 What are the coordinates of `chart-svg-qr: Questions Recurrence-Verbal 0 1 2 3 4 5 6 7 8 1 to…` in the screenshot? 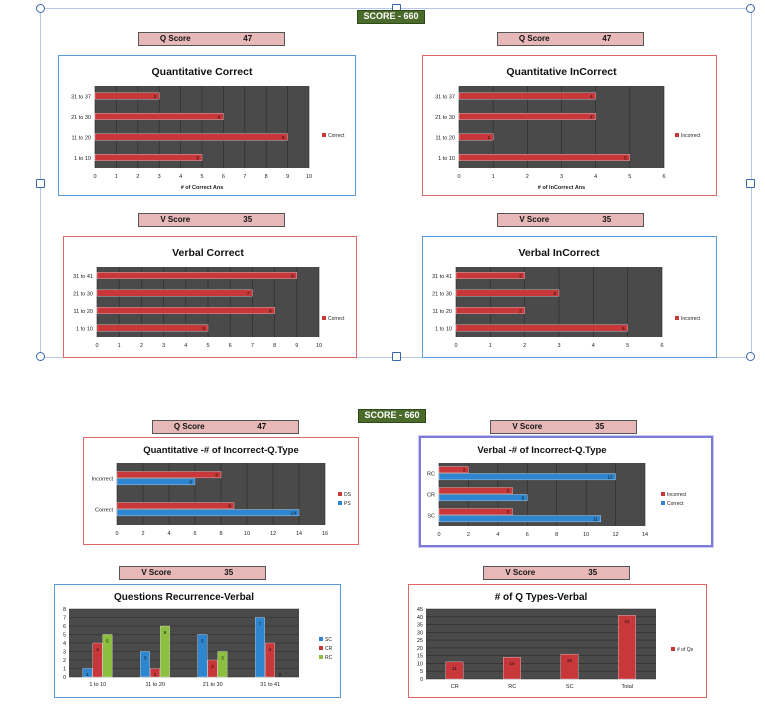 It's located at (198, 640).